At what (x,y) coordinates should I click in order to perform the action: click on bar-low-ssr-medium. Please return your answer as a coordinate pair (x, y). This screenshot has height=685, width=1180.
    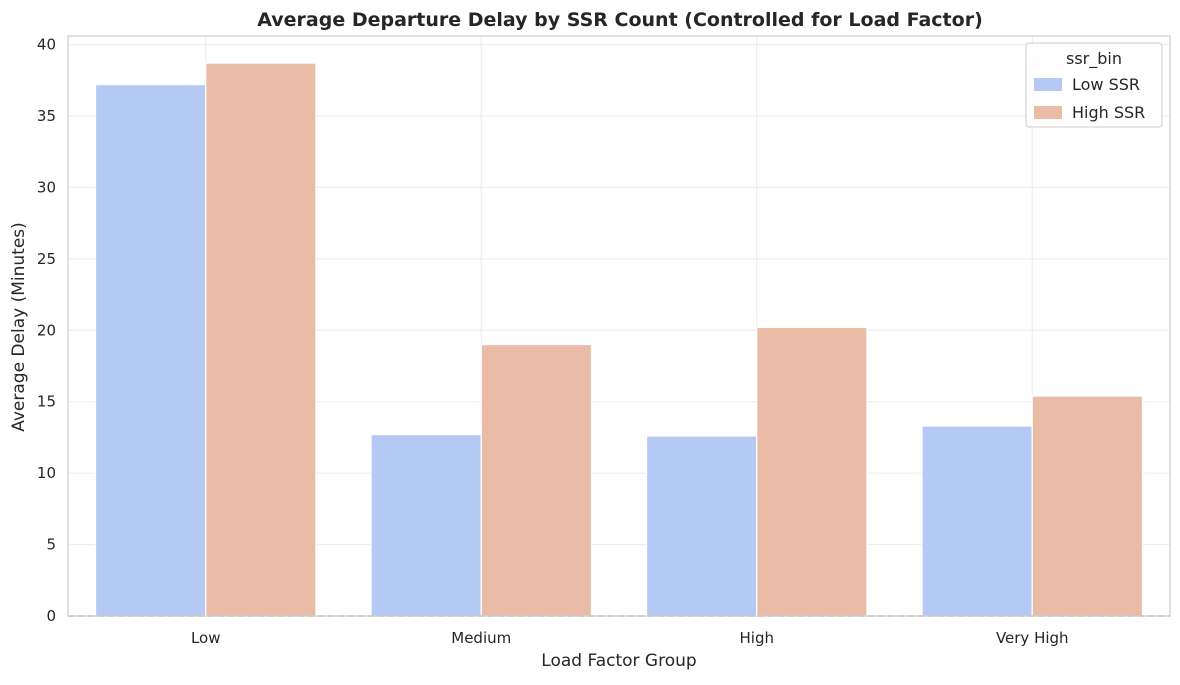
    Looking at the image, I should click on (426, 525).